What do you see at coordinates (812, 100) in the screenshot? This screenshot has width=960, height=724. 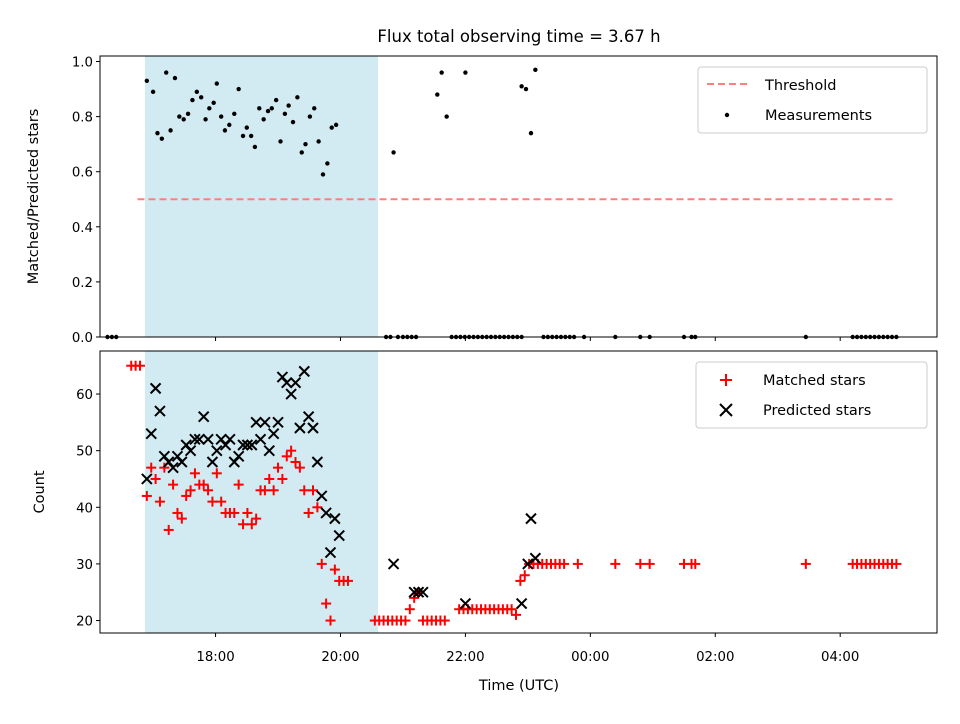 I see `ratio-legend: Threshold Measurements` at bounding box center [812, 100].